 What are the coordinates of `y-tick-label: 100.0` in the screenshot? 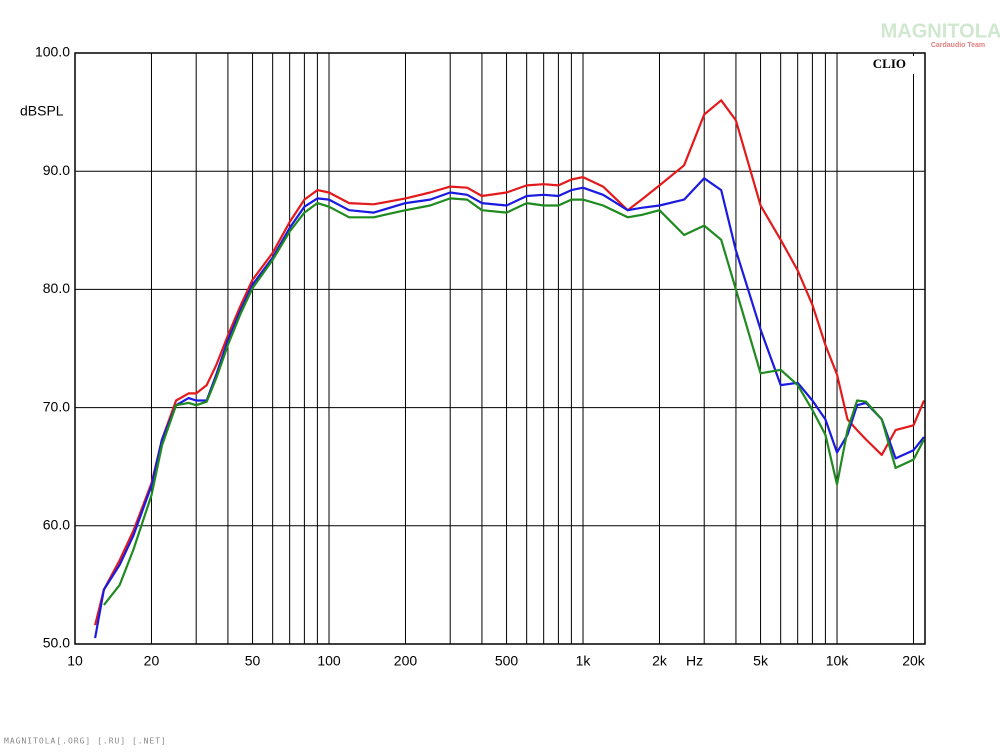 It's located at (52, 52).